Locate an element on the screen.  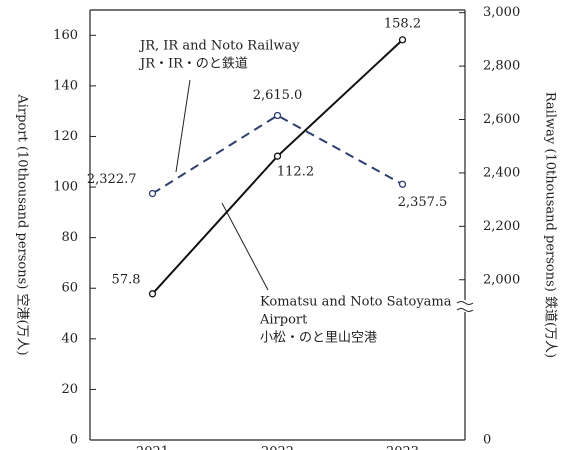
data-label: 57.8 is located at coordinates (126, 279).